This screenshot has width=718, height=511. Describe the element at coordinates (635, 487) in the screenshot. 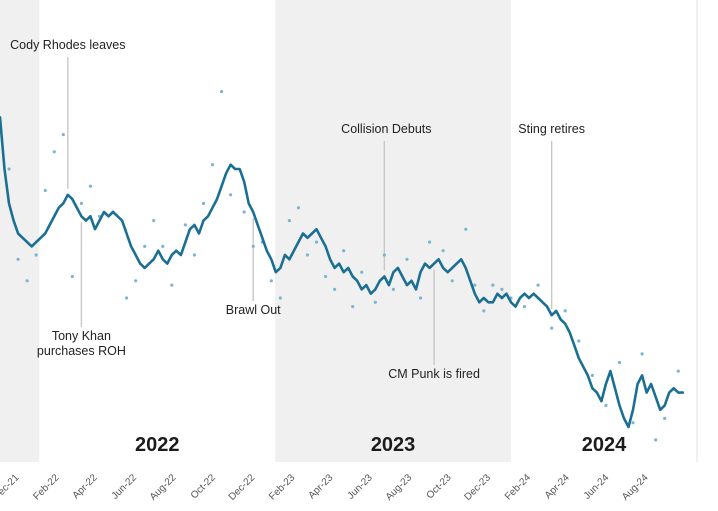

I see `x-tick-label: Aug-24` at that location.